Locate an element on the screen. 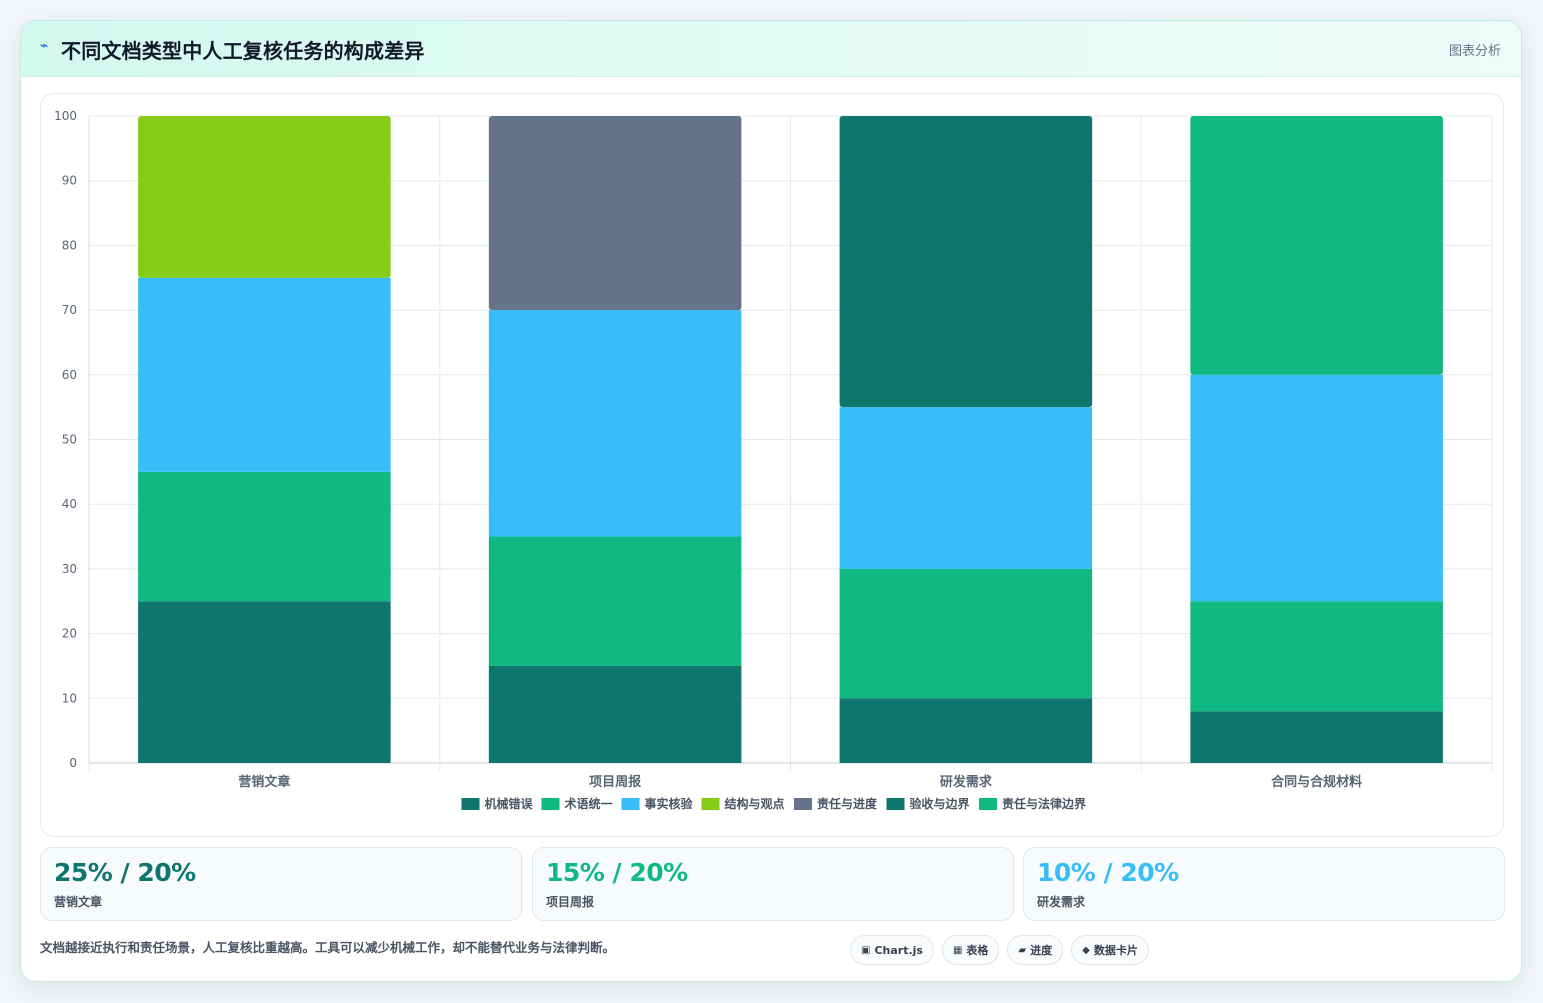 Image resolution: width=1543 pixels, height=1003 pixels. kpi-card-rnd: 10% / 20% 研发需求 is located at coordinates (1264, 884).